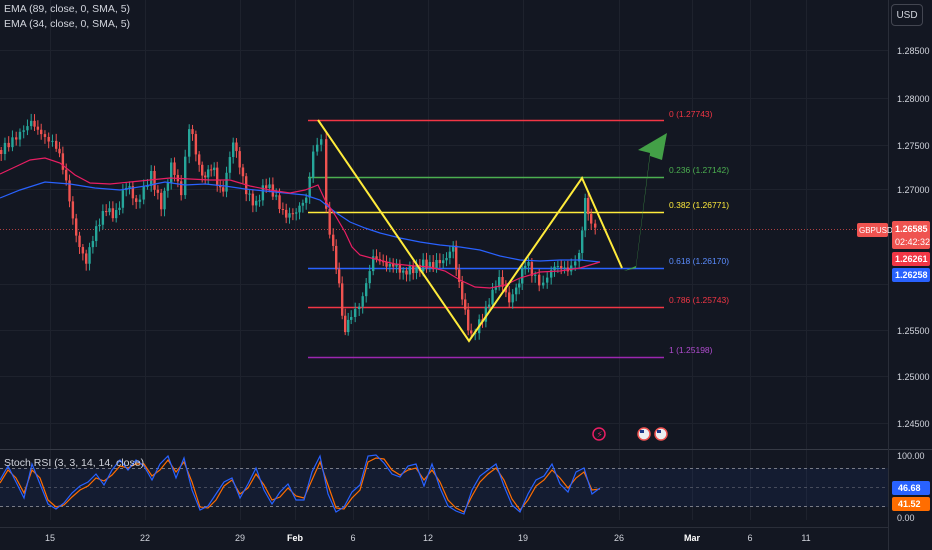  What do you see at coordinates (352, 538) in the screenshot?
I see `time-tick-6: 6` at bounding box center [352, 538].